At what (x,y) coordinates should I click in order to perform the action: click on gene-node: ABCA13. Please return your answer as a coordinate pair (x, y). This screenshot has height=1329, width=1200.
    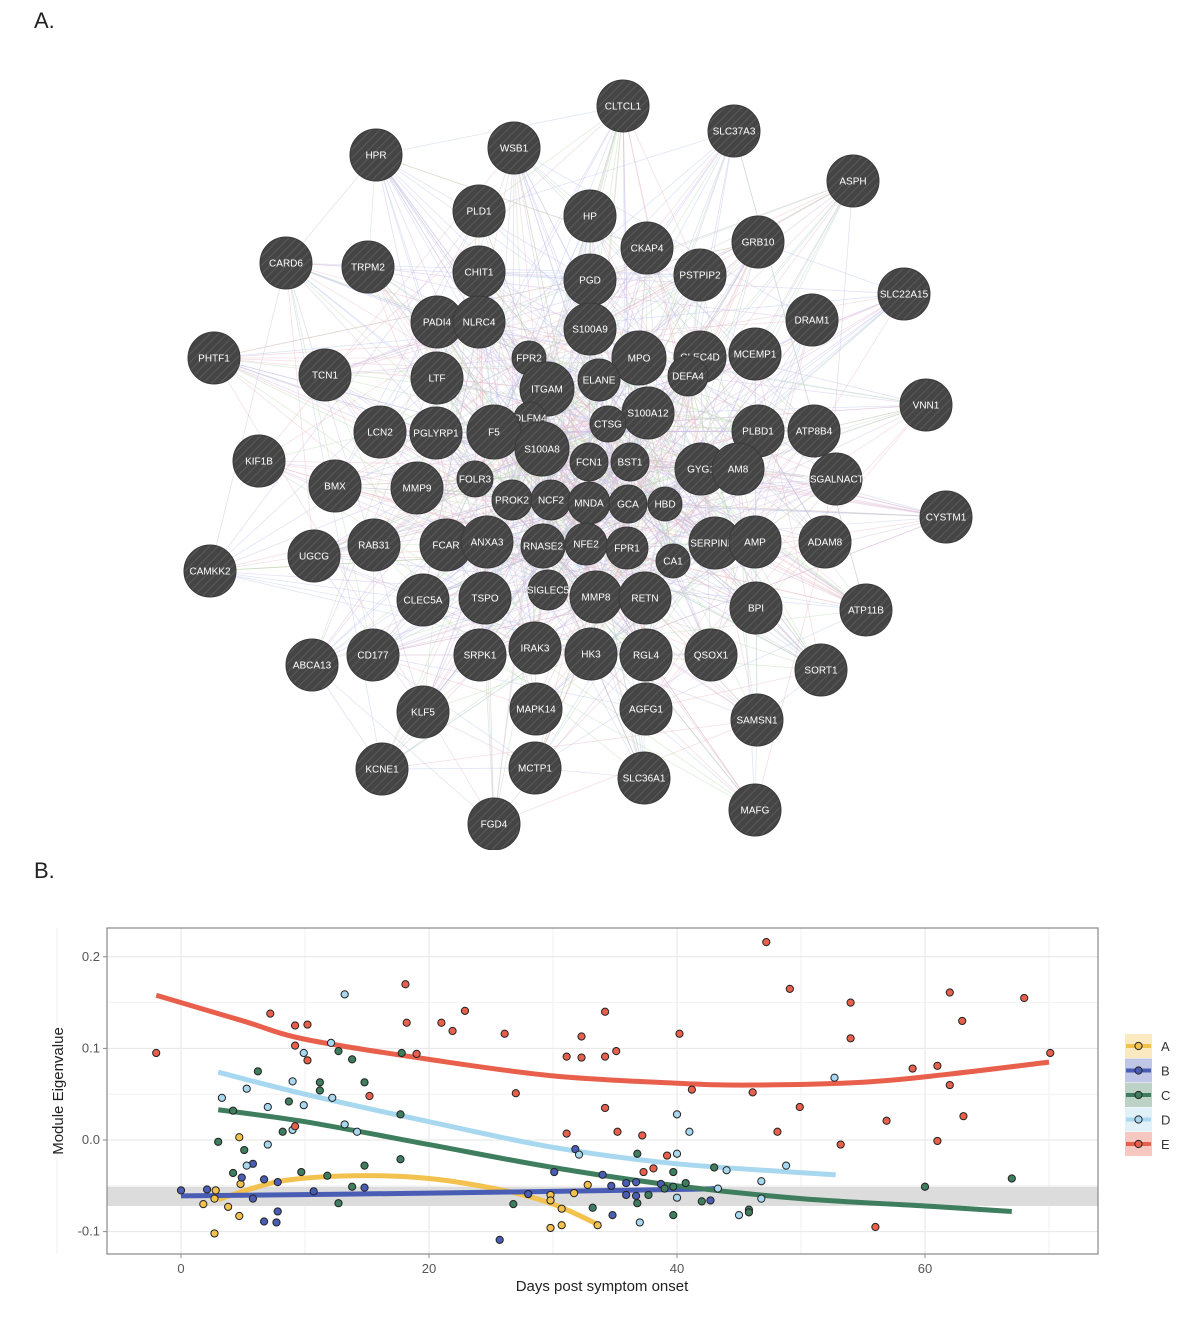
    Looking at the image, I should click on (312, 665).